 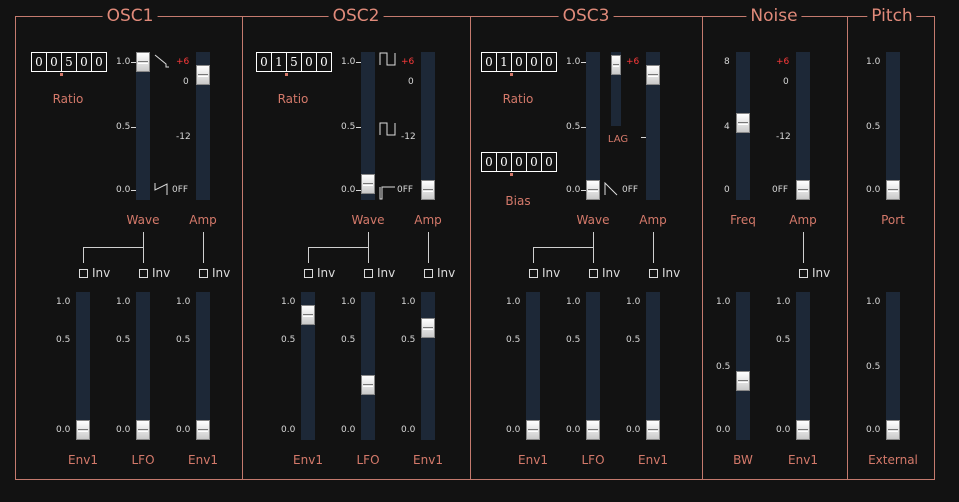 What do you see at coordinates (368, 220) in the screenshot?
I see `wave-label: Wave` at bounding box center [368, 220].